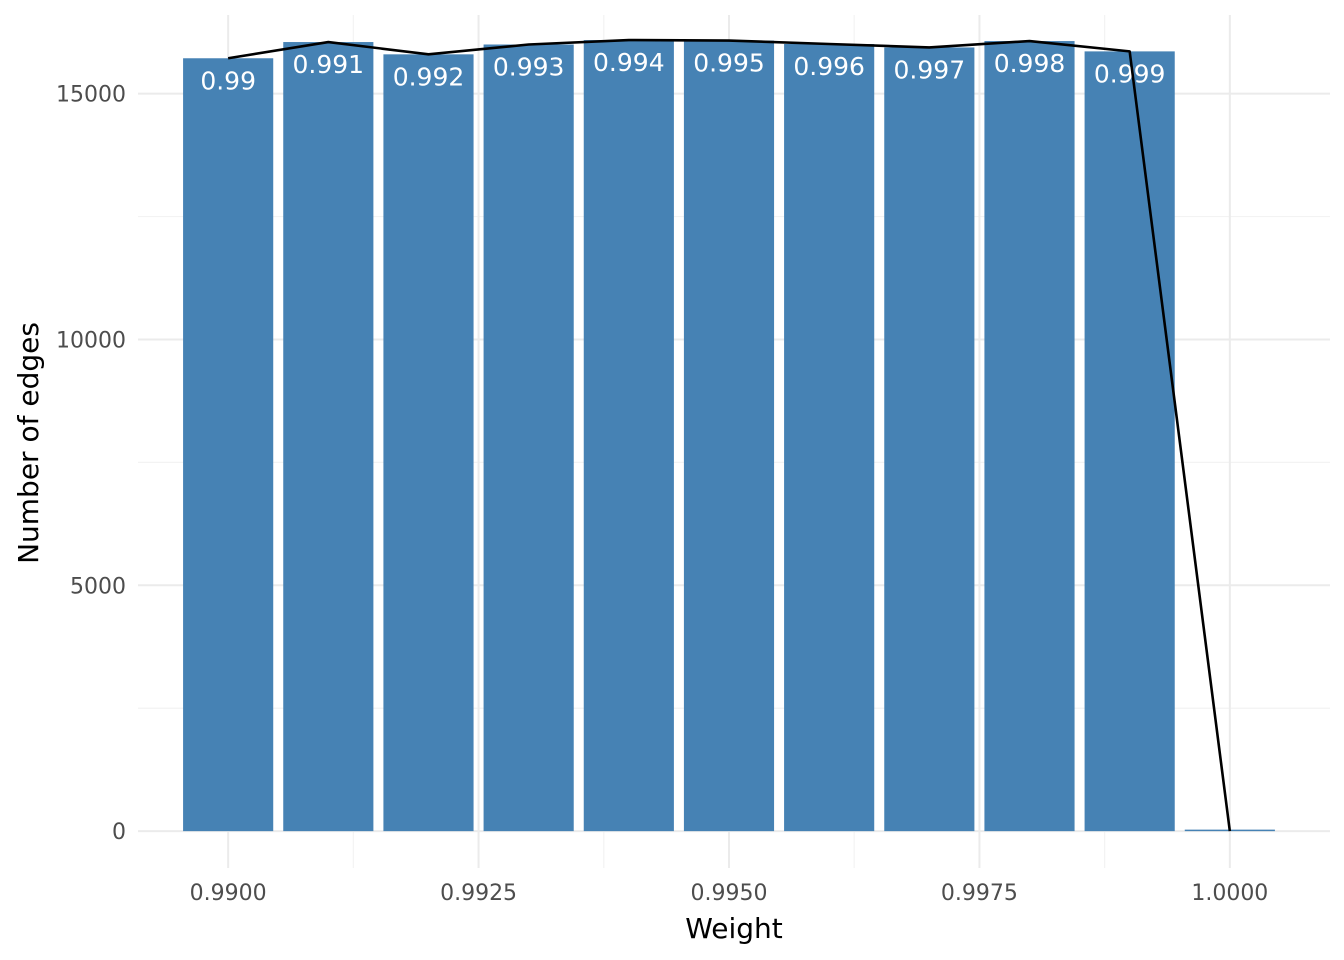  Describe the element at coordinates (930, 69) in the screenshot. I see `bar-value-label: 0.997` at that location.